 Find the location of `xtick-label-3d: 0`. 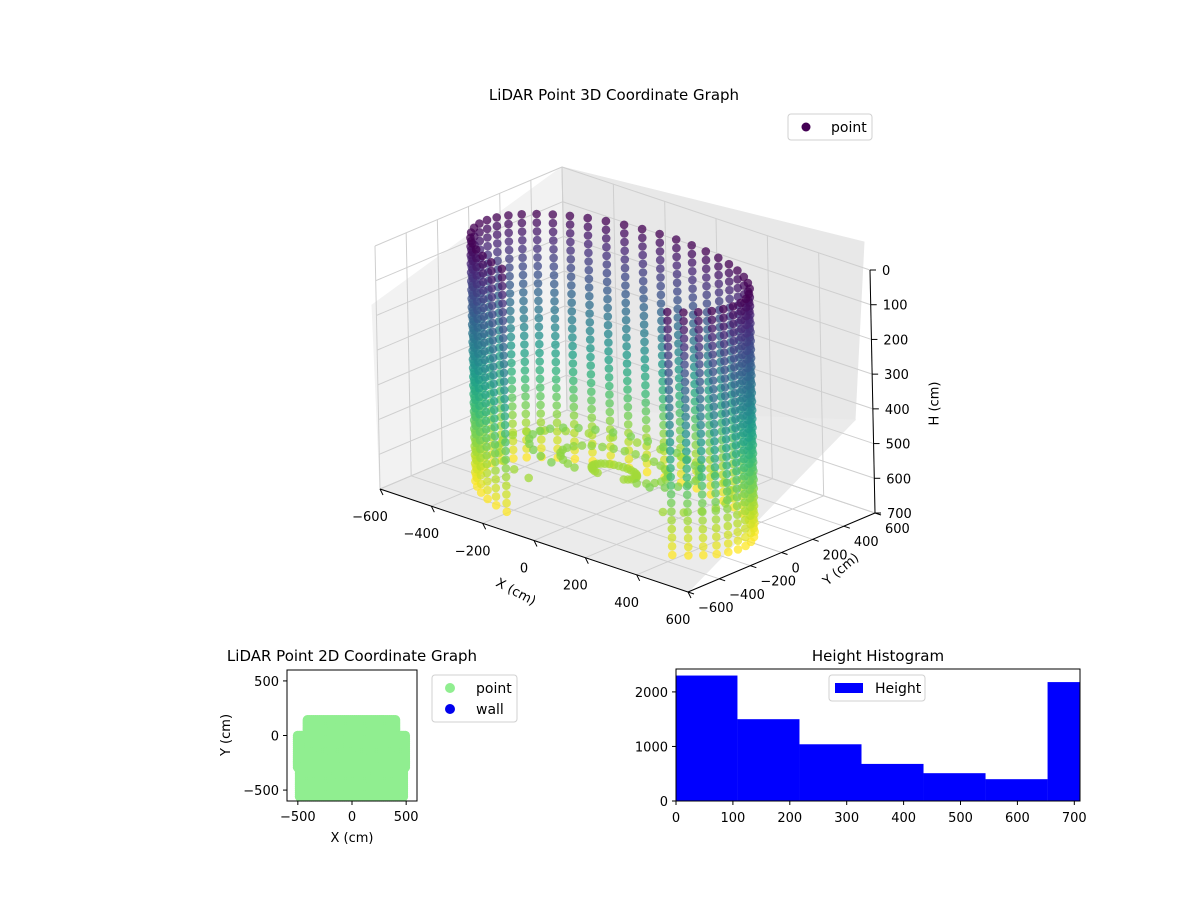

xtick-label-3d: 0 is located at coordinates (524, 569).